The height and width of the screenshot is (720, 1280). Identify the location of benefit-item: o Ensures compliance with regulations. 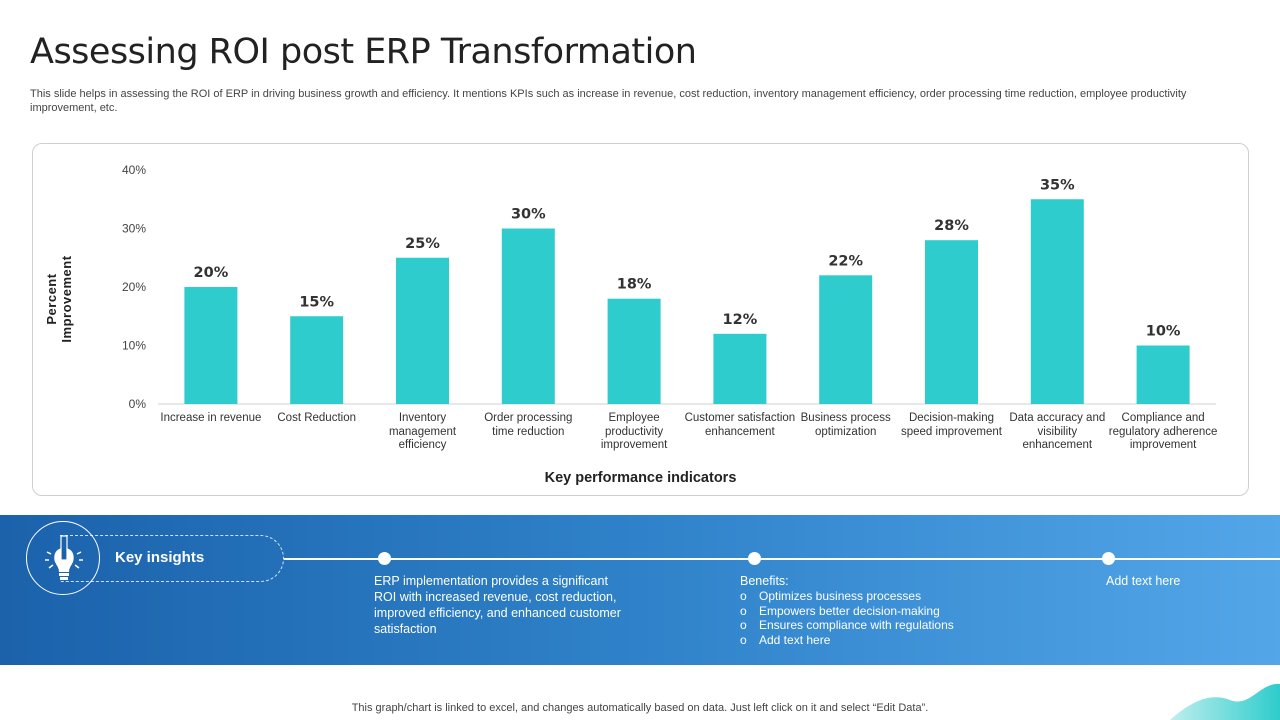
(847, 625).